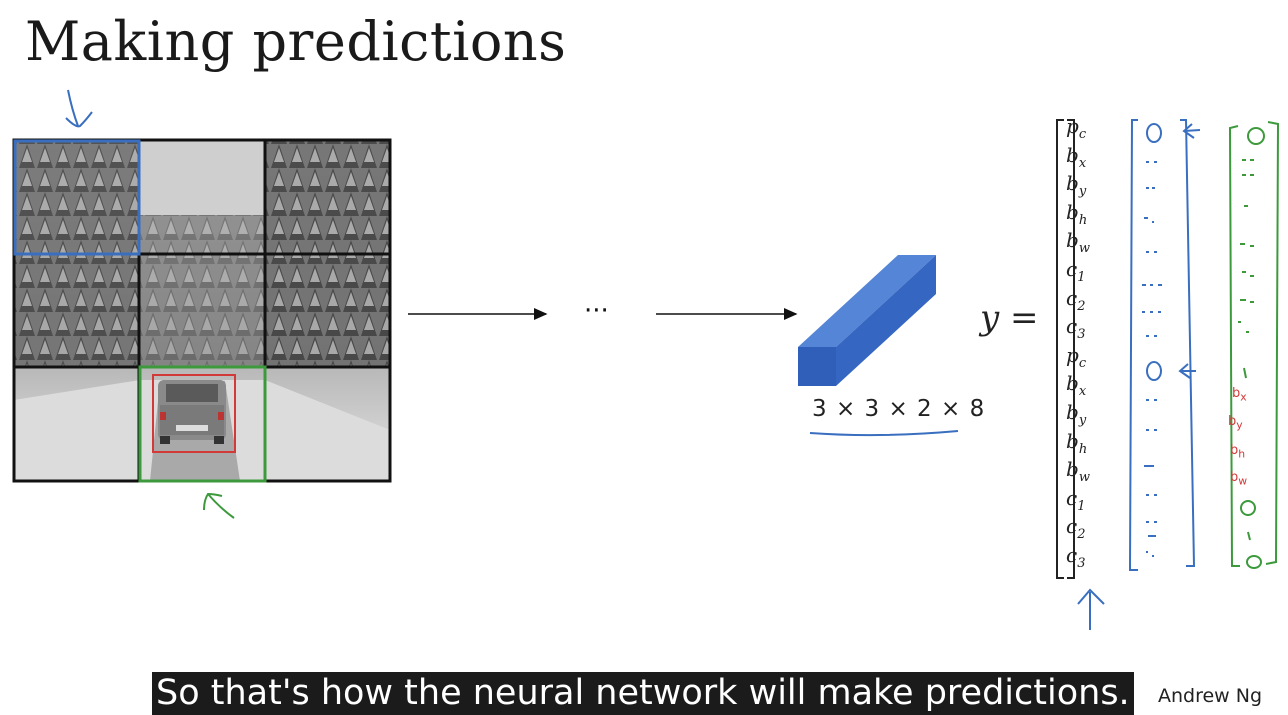 The height and width of the screenshot is (715, 1288). What do you see at coordinates (77, 197) in the screenshot?
I see `blue-grid-cell-highlight` at bounding box center [77, 197].